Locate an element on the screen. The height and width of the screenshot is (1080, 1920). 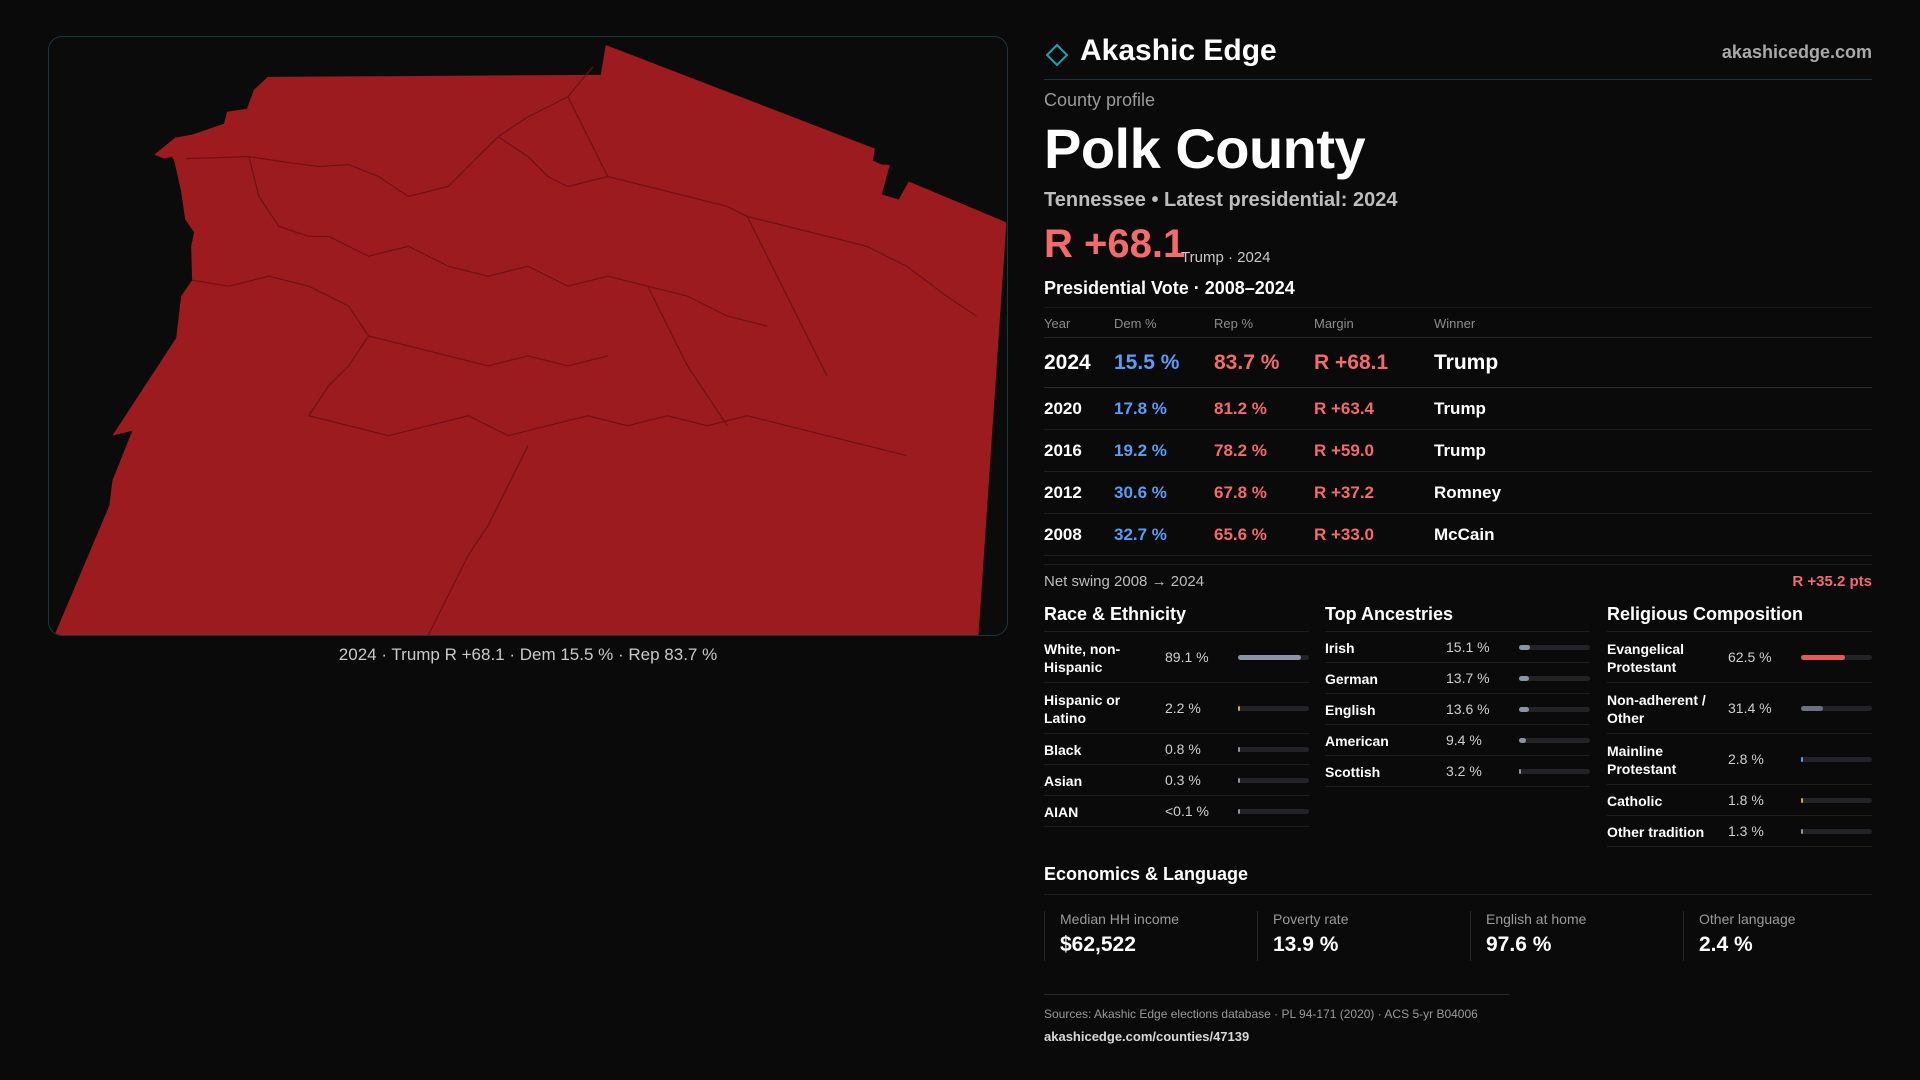
cell-year: 2016 is located at coordinates (1063, 450).